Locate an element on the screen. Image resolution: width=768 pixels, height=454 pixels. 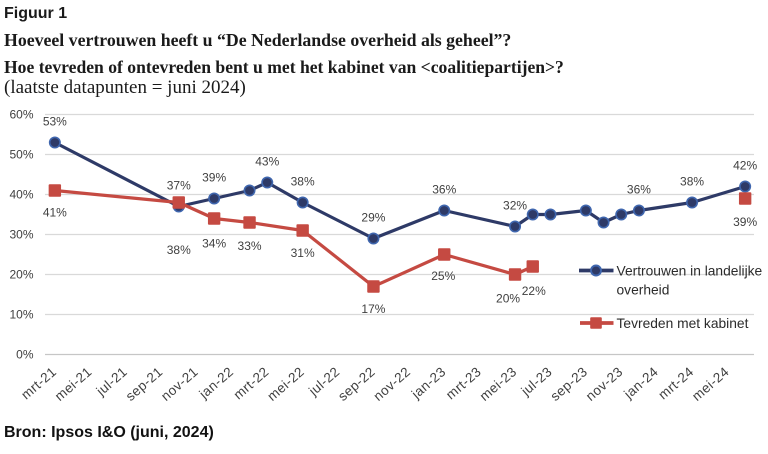
svg-text: nov-22 is located at coordinates (392, 384).